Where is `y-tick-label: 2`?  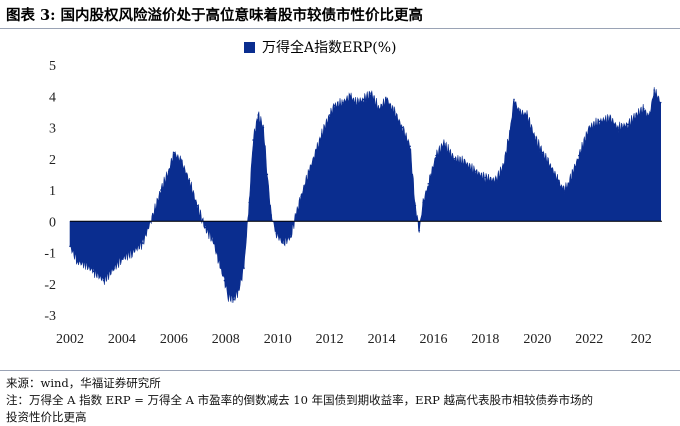 y-tick-label: 2 is located at coordinates (52, 160).